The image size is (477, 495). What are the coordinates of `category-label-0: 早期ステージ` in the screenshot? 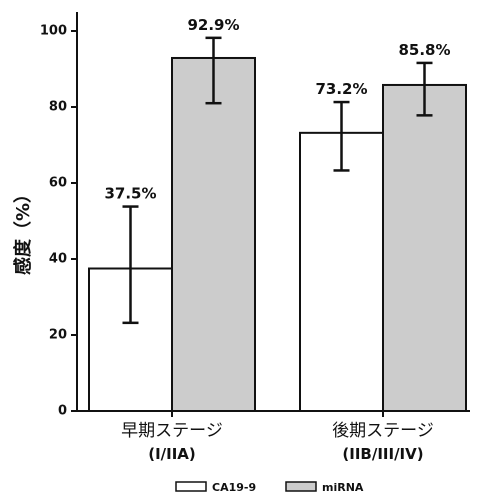 It's located at (172, 431).